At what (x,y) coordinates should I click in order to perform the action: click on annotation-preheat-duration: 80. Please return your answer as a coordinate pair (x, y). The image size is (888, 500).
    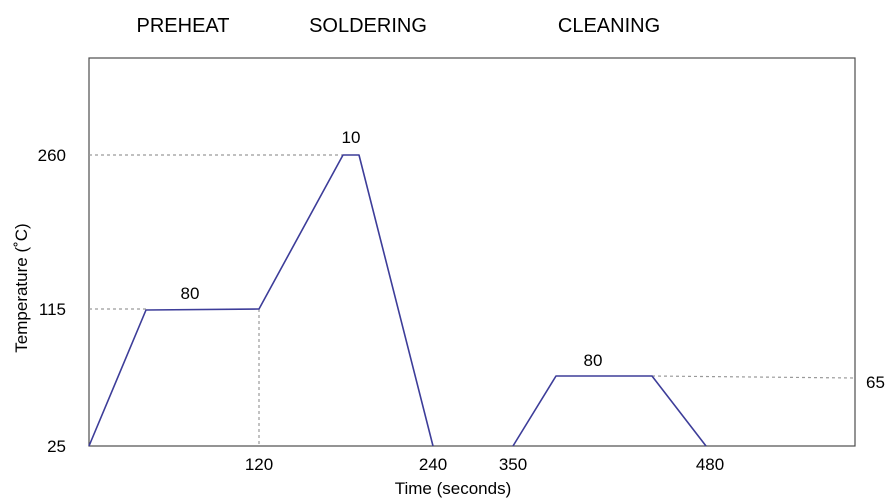
    Looking at the image, I should click on (190, 293).